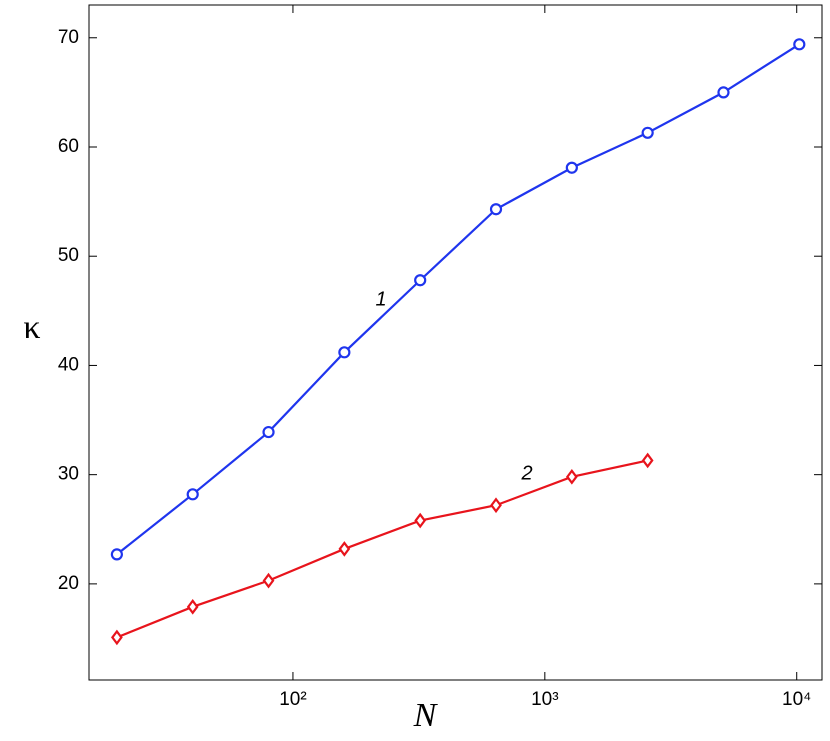 This screenshot has height=741, width=830. I want to click on y-tick-label: 30, so click(68, 474).